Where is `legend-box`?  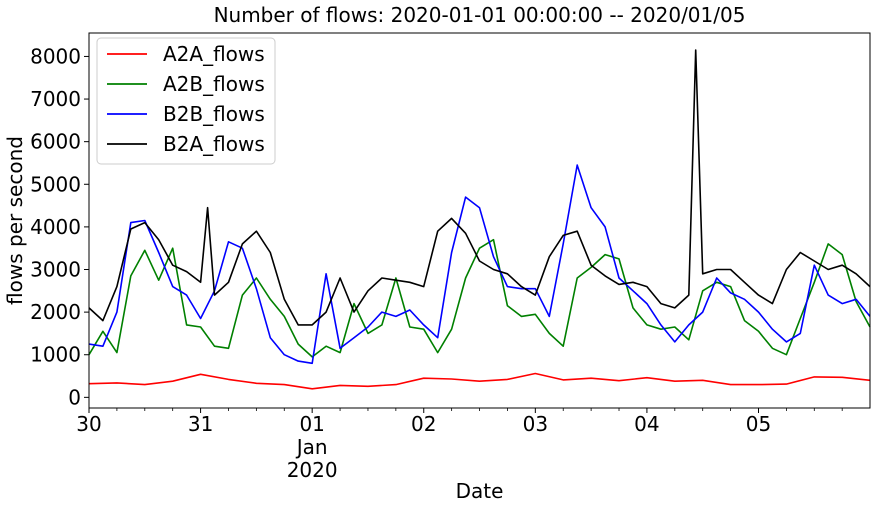
legend-box is located at coordinates (186, 101).